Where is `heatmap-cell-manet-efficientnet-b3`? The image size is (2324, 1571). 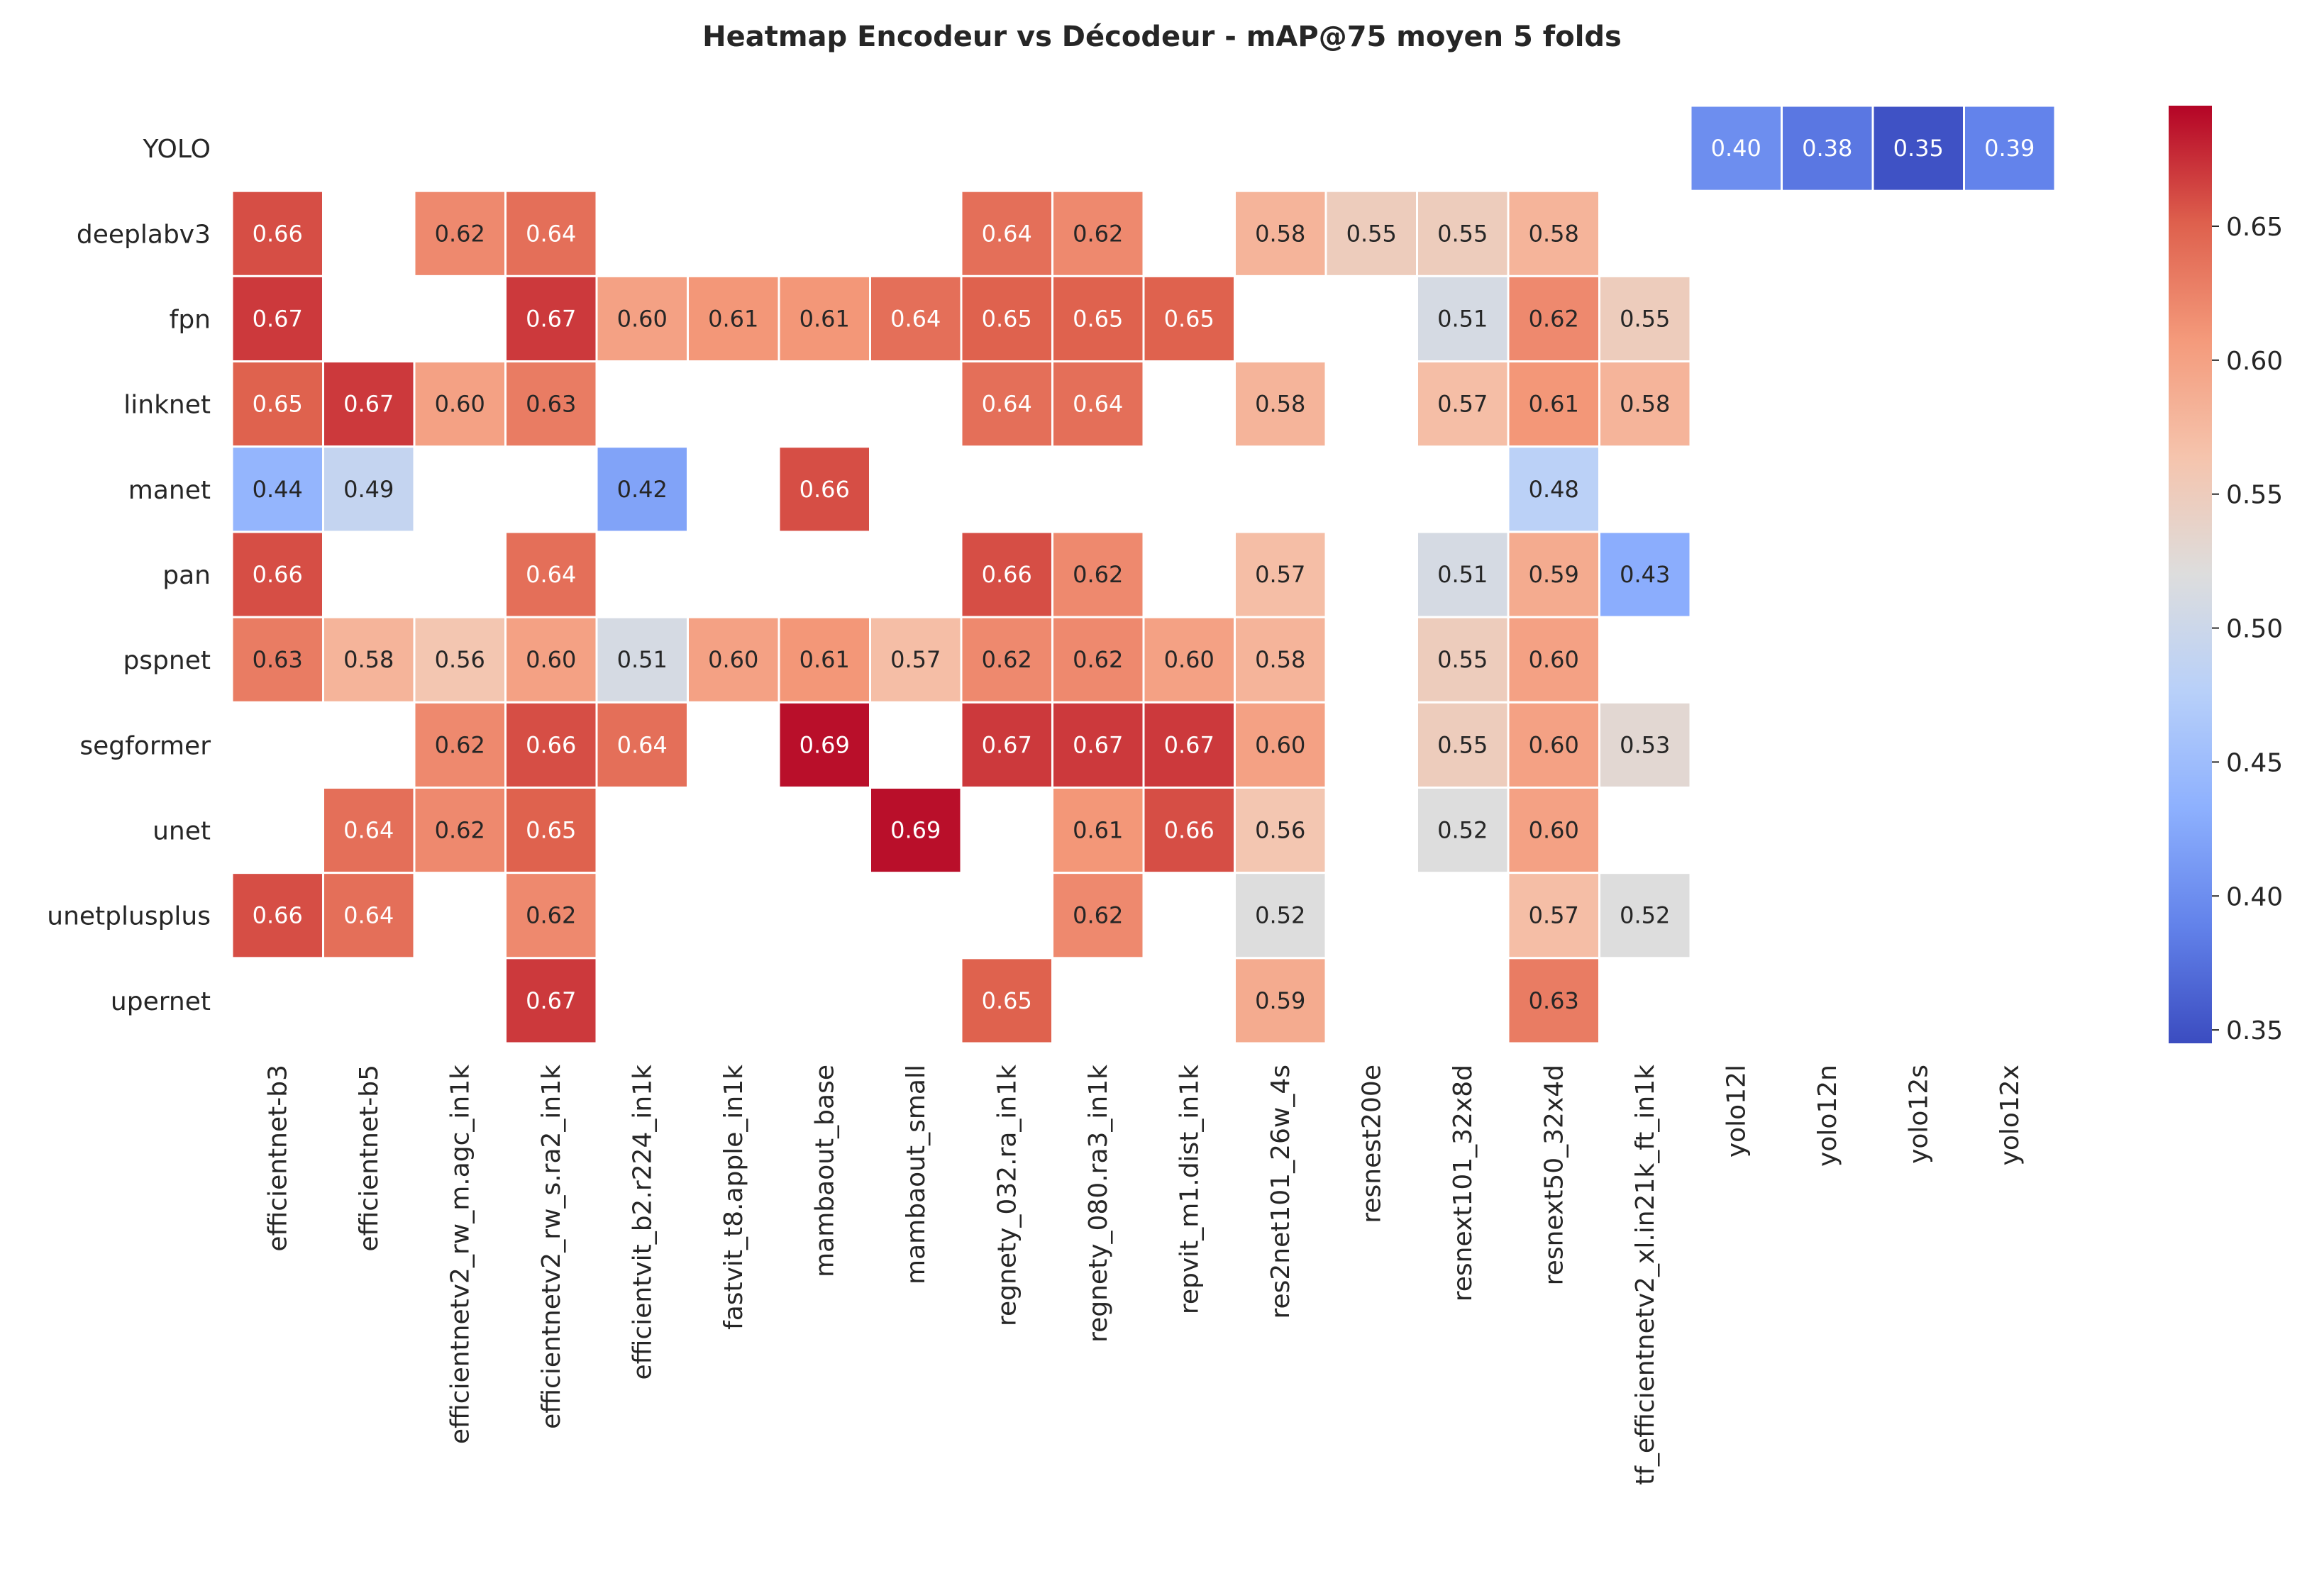
heatmap-cell-manet-efficientnet-b3 is located at coordinates (278, 489).